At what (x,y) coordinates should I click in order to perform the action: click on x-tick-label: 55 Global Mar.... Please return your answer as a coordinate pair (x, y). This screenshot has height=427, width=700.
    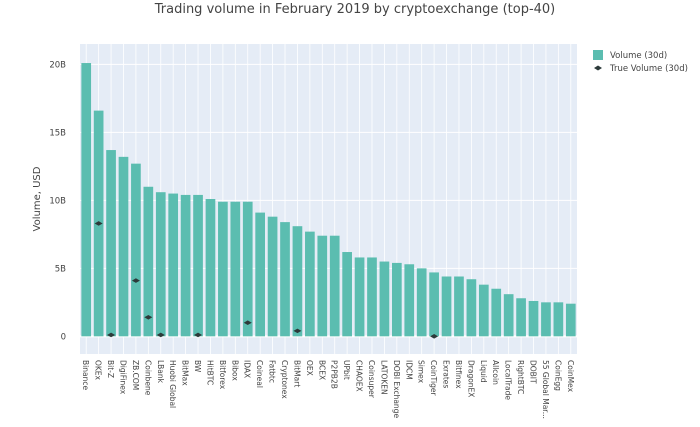
    Looking at the image, I should click on (545, 389).